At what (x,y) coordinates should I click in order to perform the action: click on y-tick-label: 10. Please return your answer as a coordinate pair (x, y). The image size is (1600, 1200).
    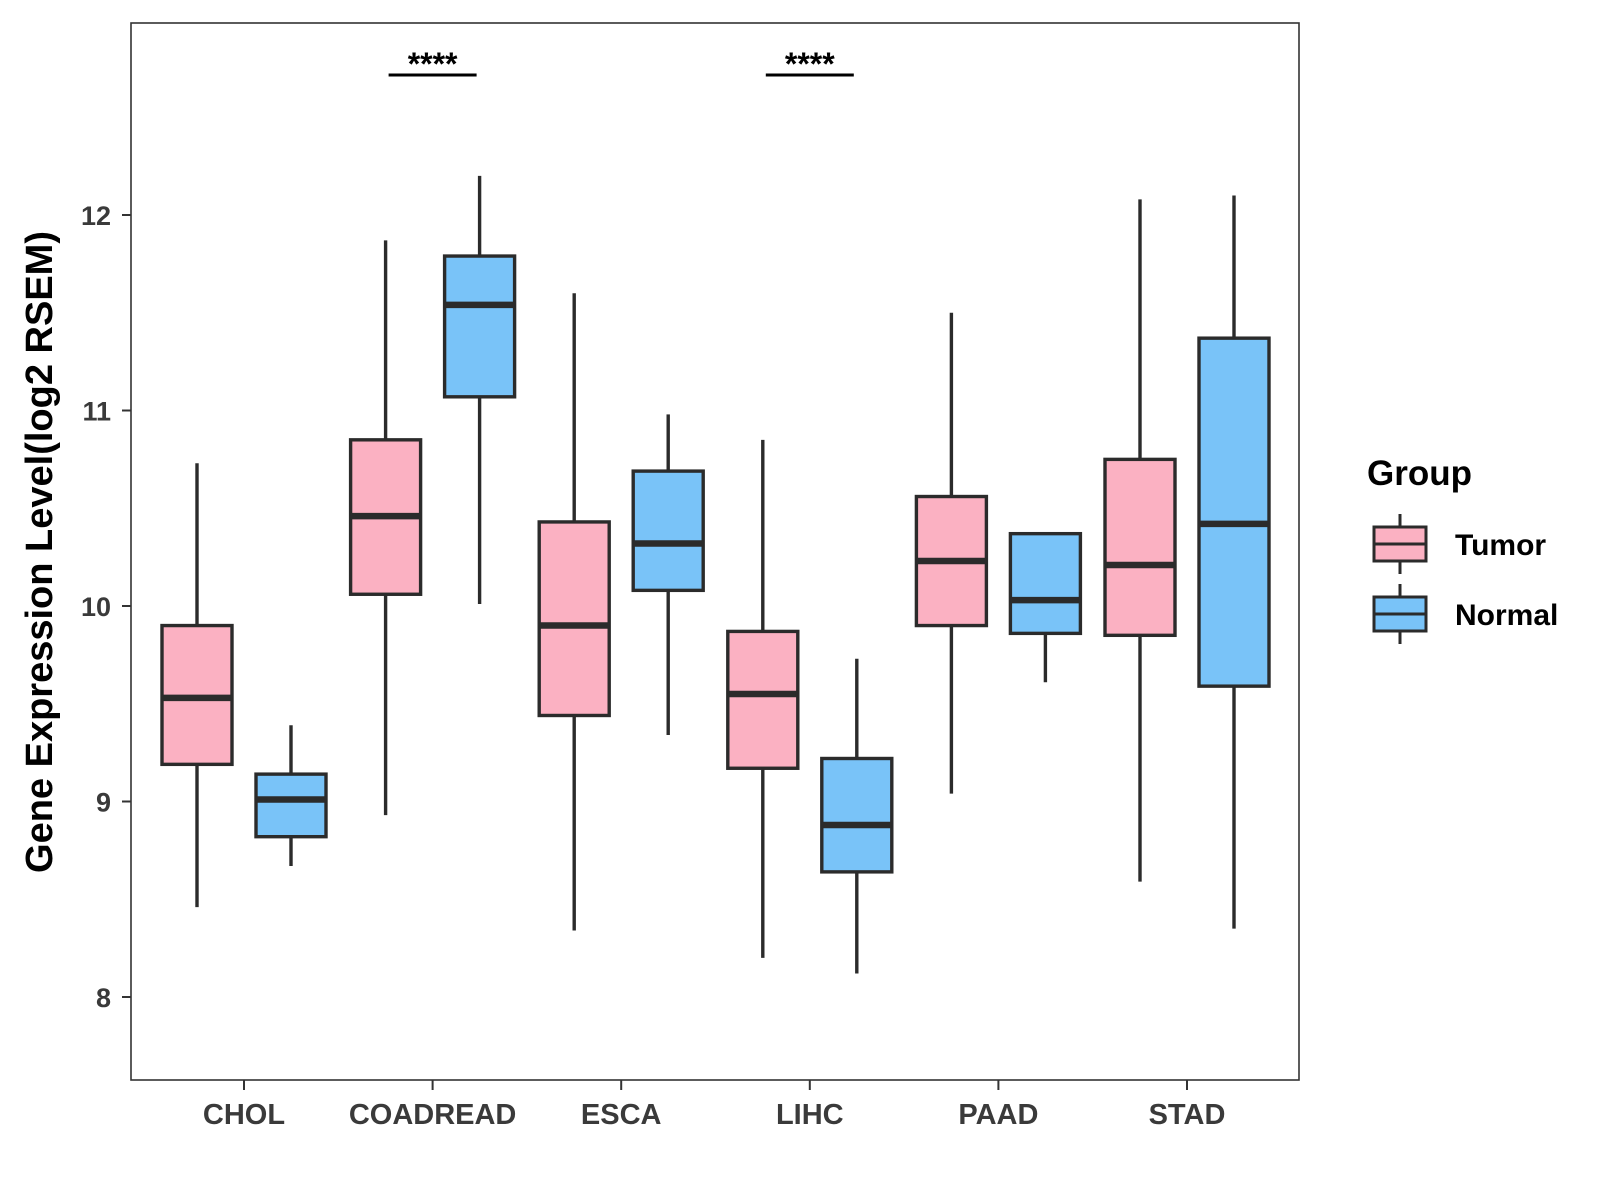
    Looking at the image, I should click on (96, 607).